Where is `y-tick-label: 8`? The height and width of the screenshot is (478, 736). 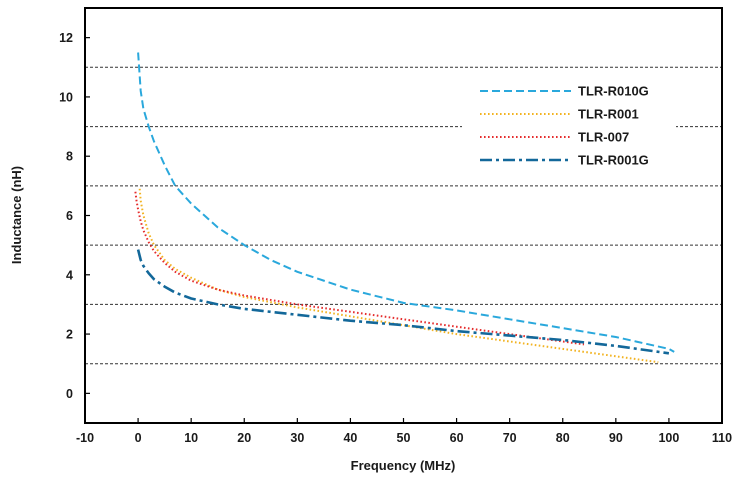
y-tick-label: 8 is located at coordinates (69, 157).